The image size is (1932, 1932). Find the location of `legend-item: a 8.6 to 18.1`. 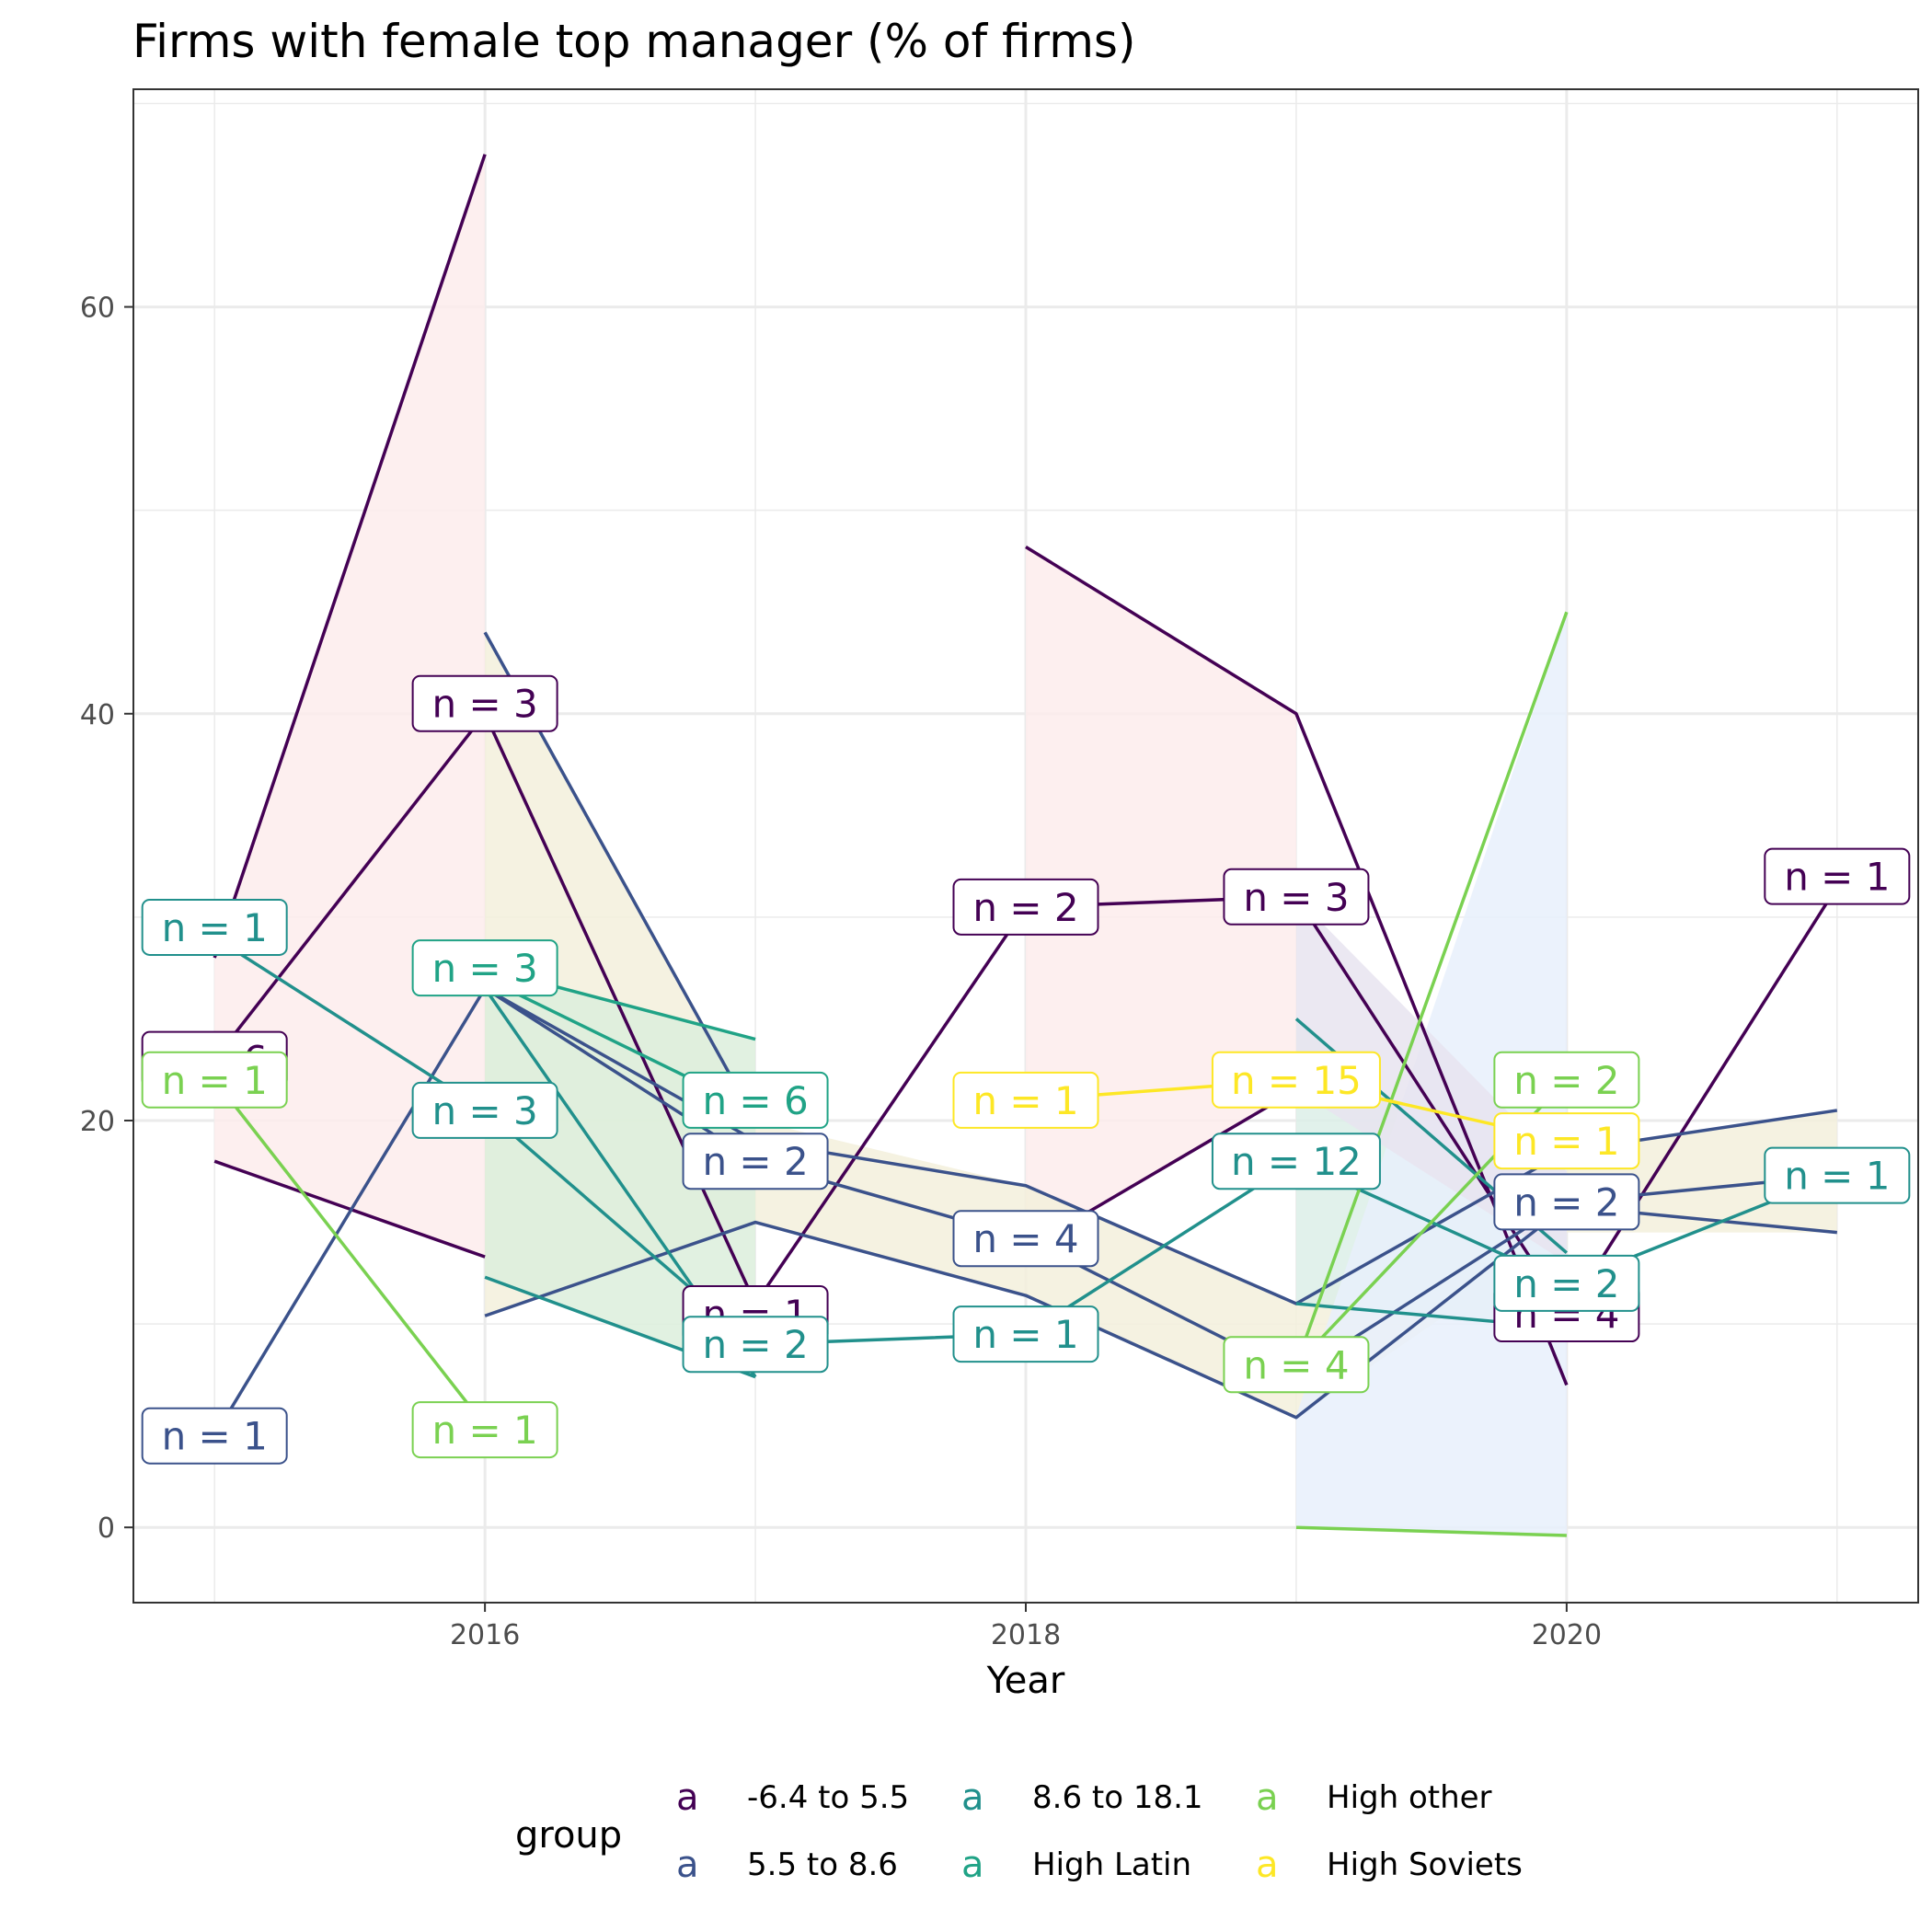

legend-item: a 8.6 to 18.1 is located at coordinates (1082, 1798).